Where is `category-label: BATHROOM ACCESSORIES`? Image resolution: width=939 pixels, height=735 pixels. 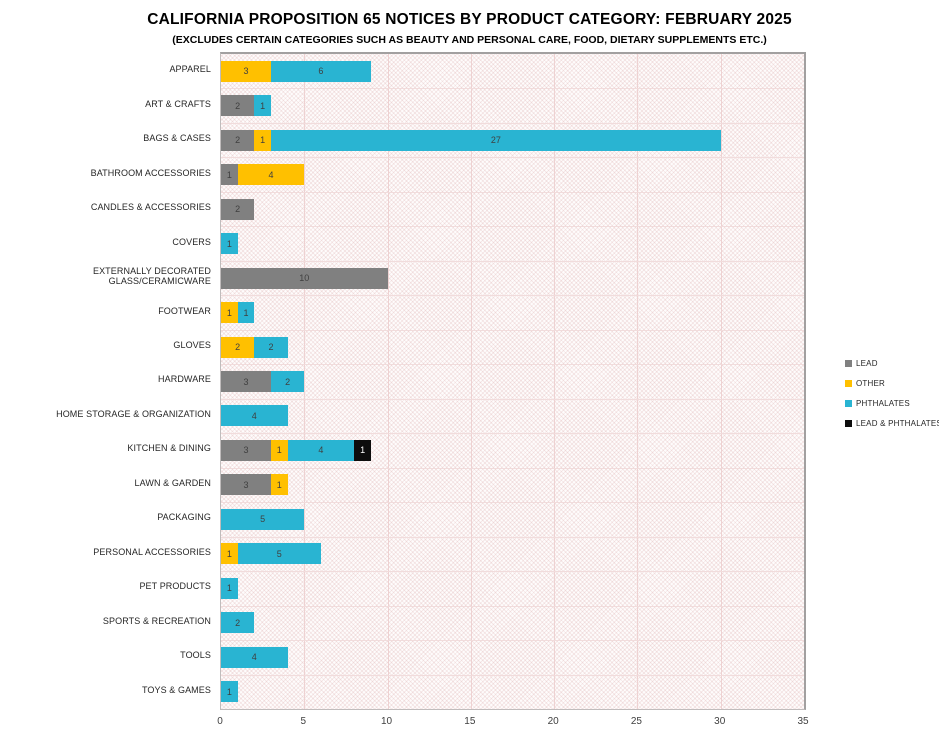
category-label: BATHROOM ACCESSORIES is located at coordinates (150, 172).